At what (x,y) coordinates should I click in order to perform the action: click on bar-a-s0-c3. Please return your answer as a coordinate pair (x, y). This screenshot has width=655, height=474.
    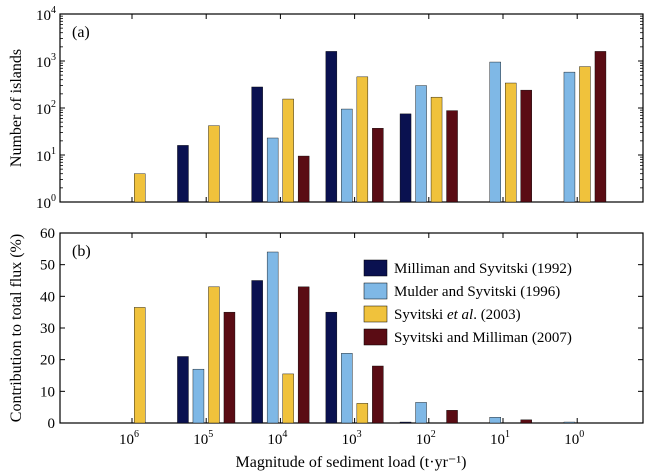
    Looking at the image, I should click on (331, 127).